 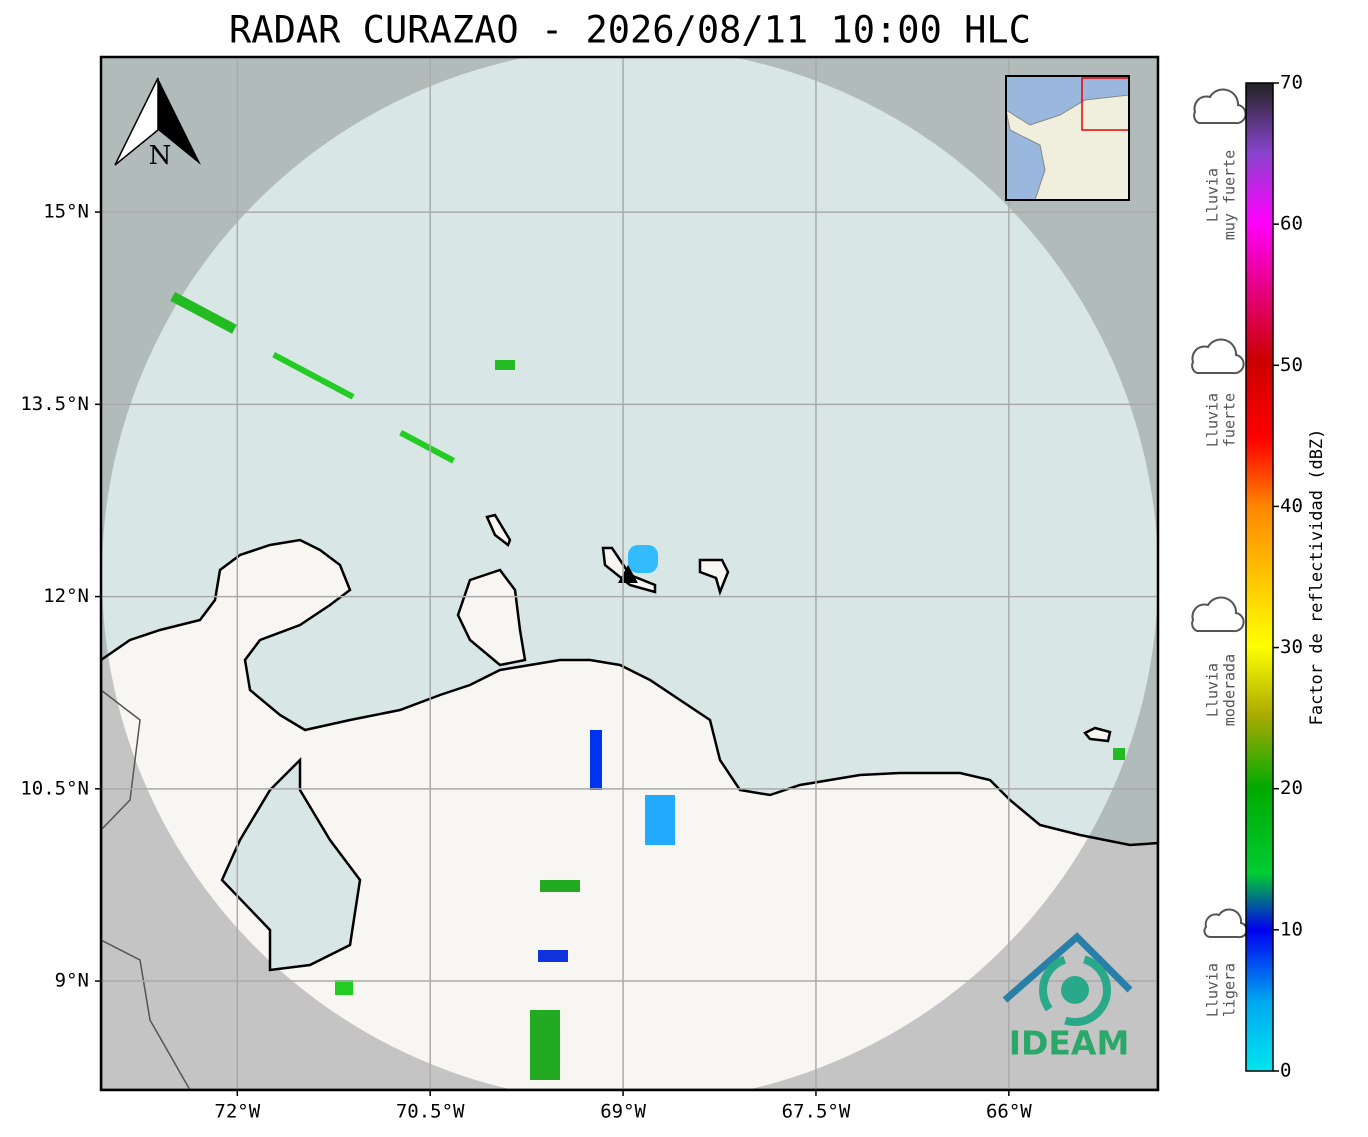 I want to click on lat-tick-label: 10.5°N, so click(x=54, y=788).